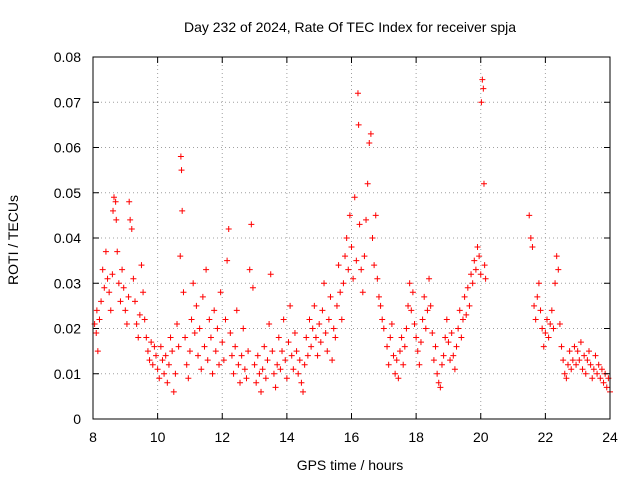 The width and height of the screenshot is (640, 480). I want to click on y-tick-label: 0.03, so click(67, 283).